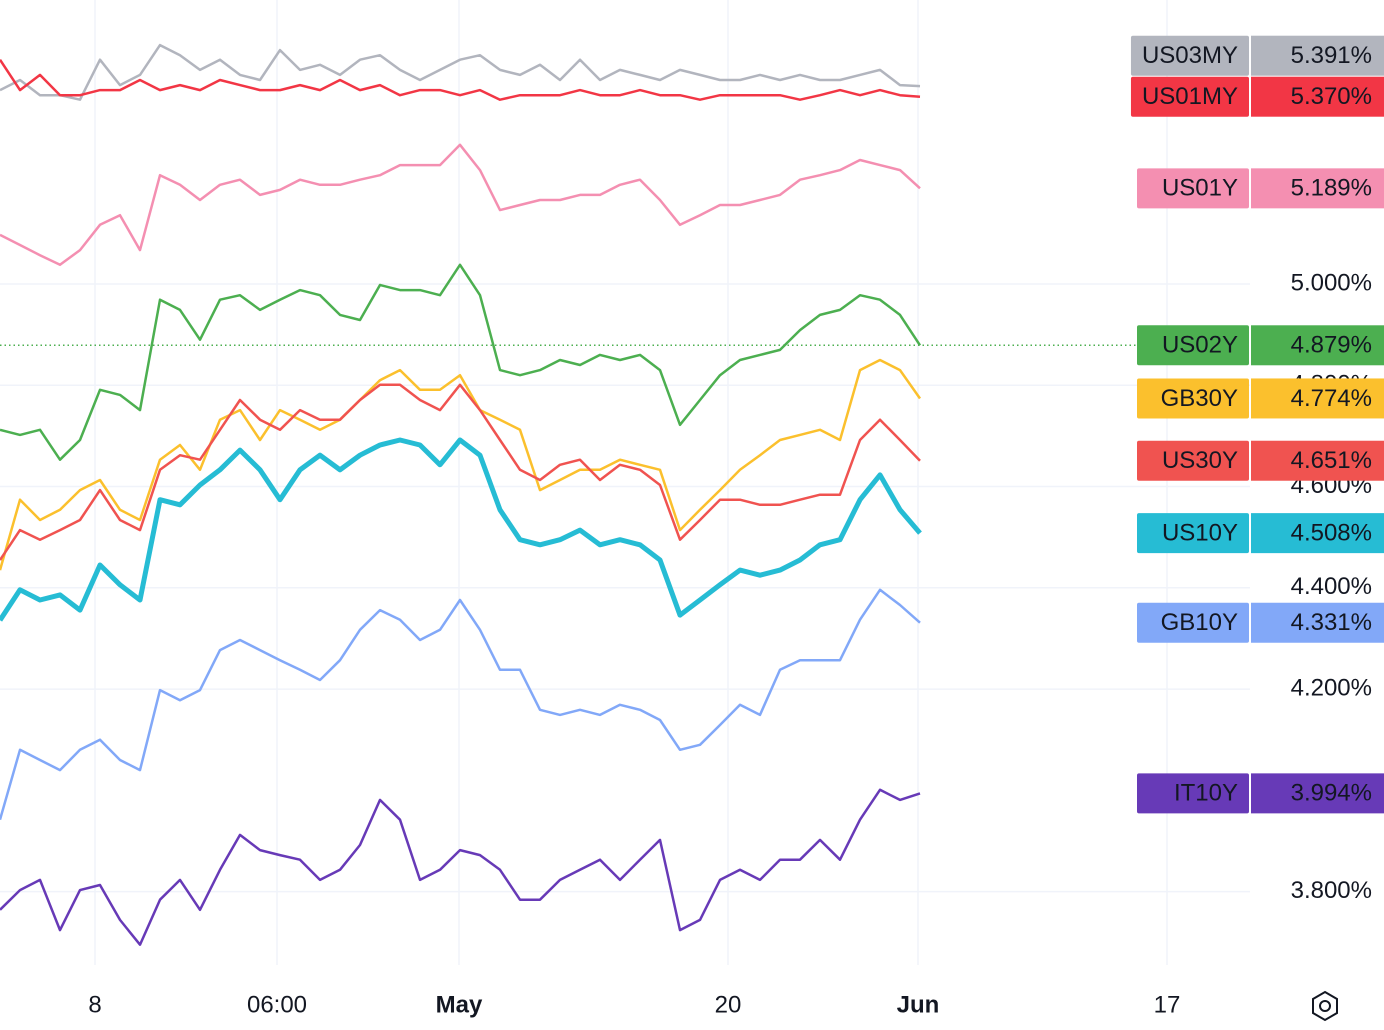 This screenshot has width=1384, height=1030. I want to click on series-label: US30Y 4.651%, so click(1260, 460).